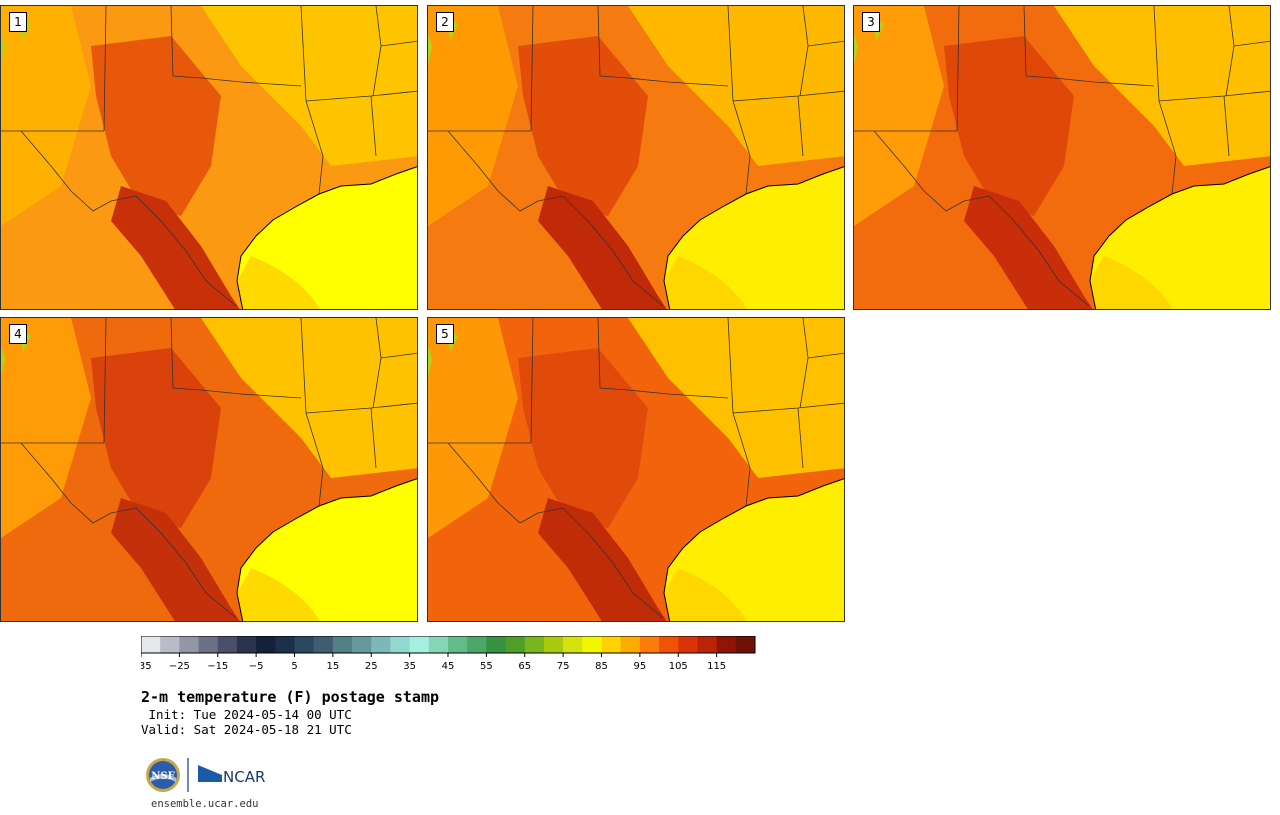 The height and width of the screenshot is (815, 1280). I want to click on postage-stamp-4: 4, so click(209, 469).